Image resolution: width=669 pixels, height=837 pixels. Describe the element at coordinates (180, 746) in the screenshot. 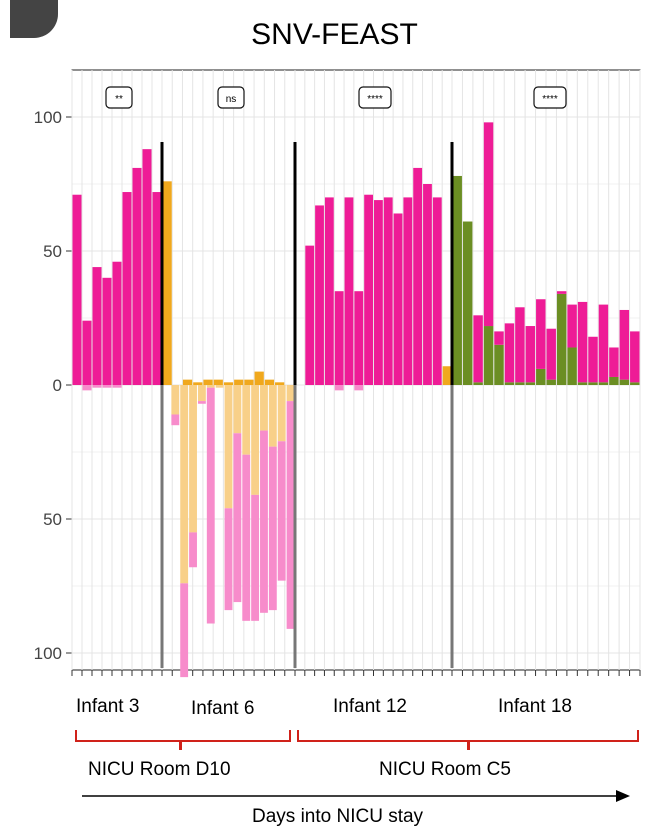

I see `room-bracket-d10-notch` at that location.